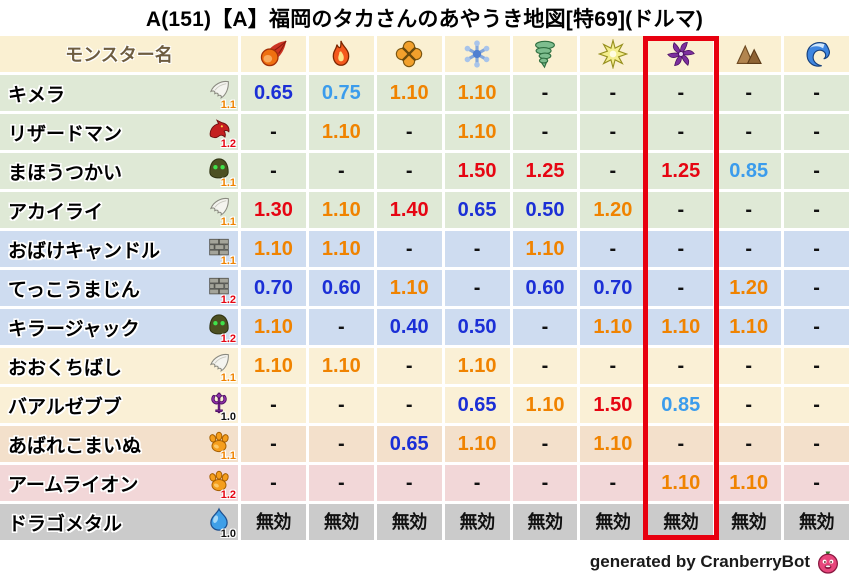  Describe the element at coordinates (119, 444) in the screenshot. I see `monster-name-cell: あばれこまいぬ 1.1` at that location.